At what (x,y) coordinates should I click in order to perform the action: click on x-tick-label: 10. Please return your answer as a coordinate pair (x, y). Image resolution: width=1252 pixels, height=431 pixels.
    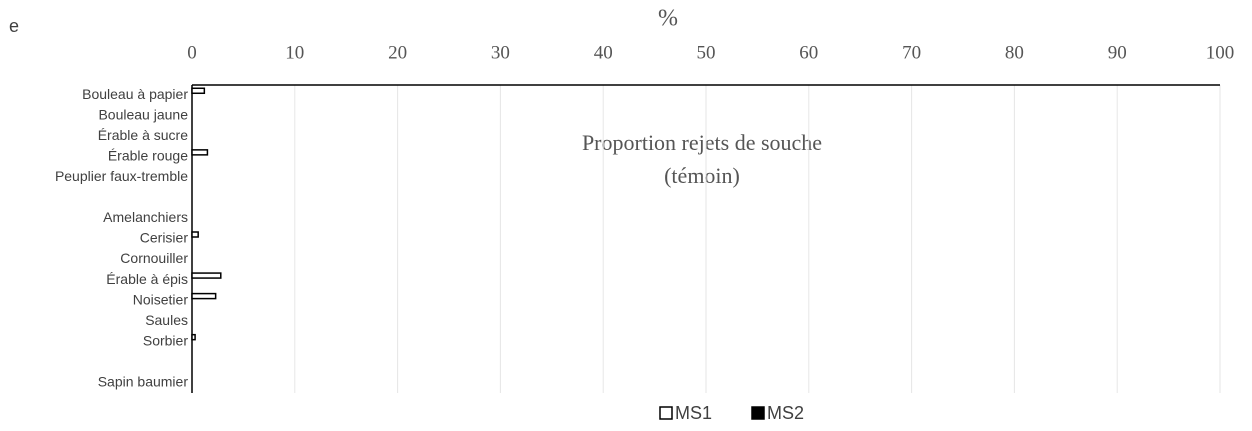
    Looking at the image, I should click on (294, 52).